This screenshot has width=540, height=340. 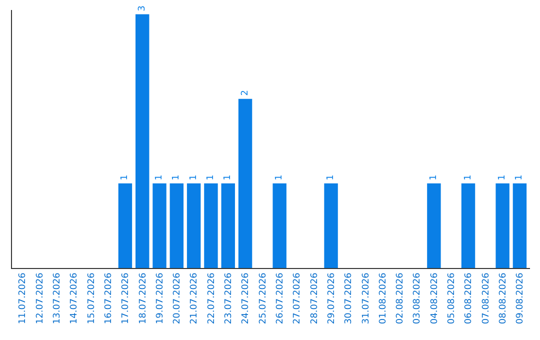 I want to click on data-label: 2, so click(x=245, y=93).